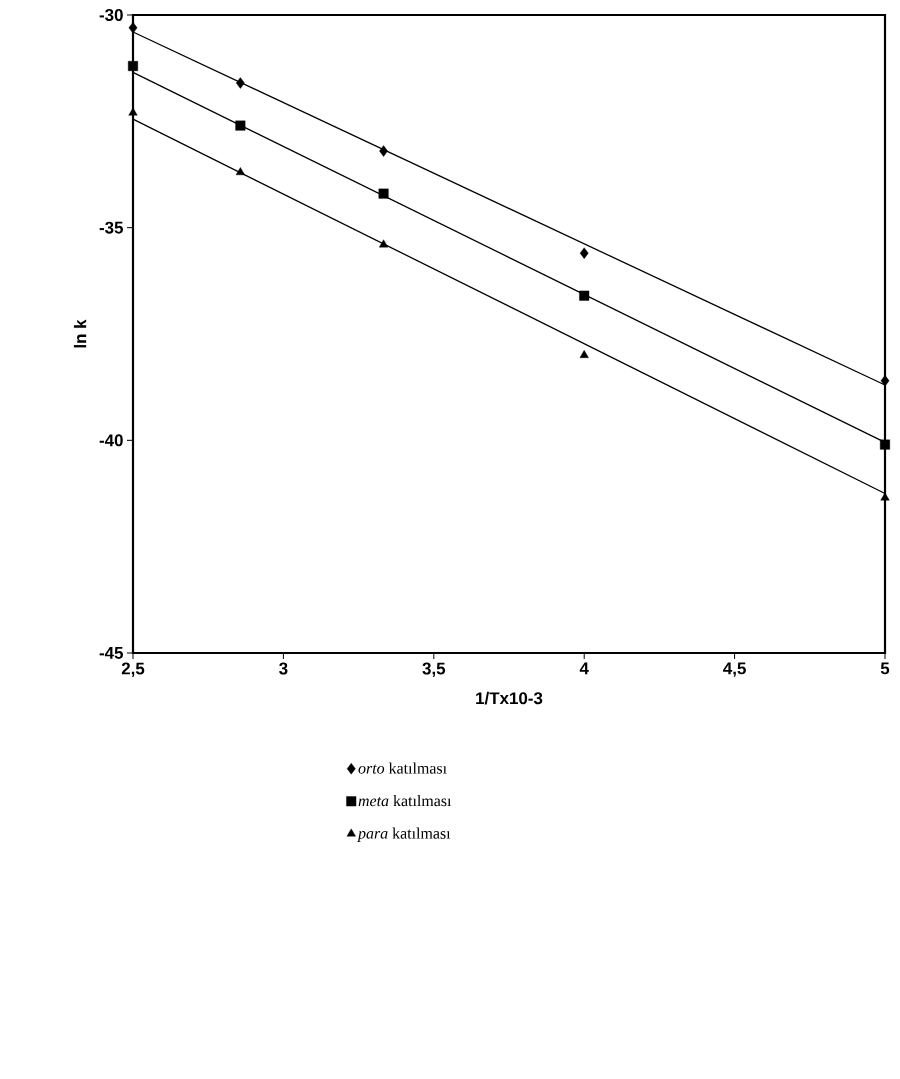 The image size is (900, 1079). What do you see at coordinates (111, 14) in the screenshot?
I see `y-tick-label: -30` at bounding box center [111, 14].